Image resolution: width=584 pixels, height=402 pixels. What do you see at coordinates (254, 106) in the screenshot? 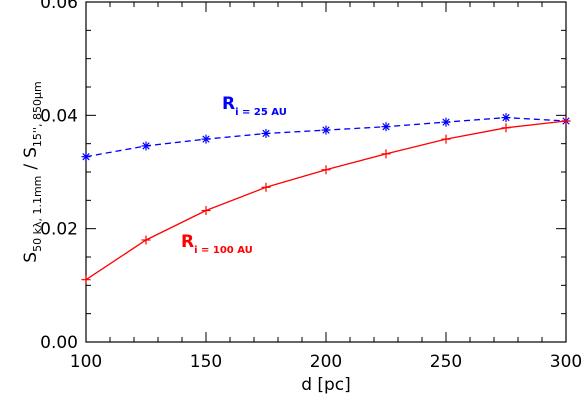
I see `series-label-25au: Ri = 25 AU` at bounding box center [254, 106].